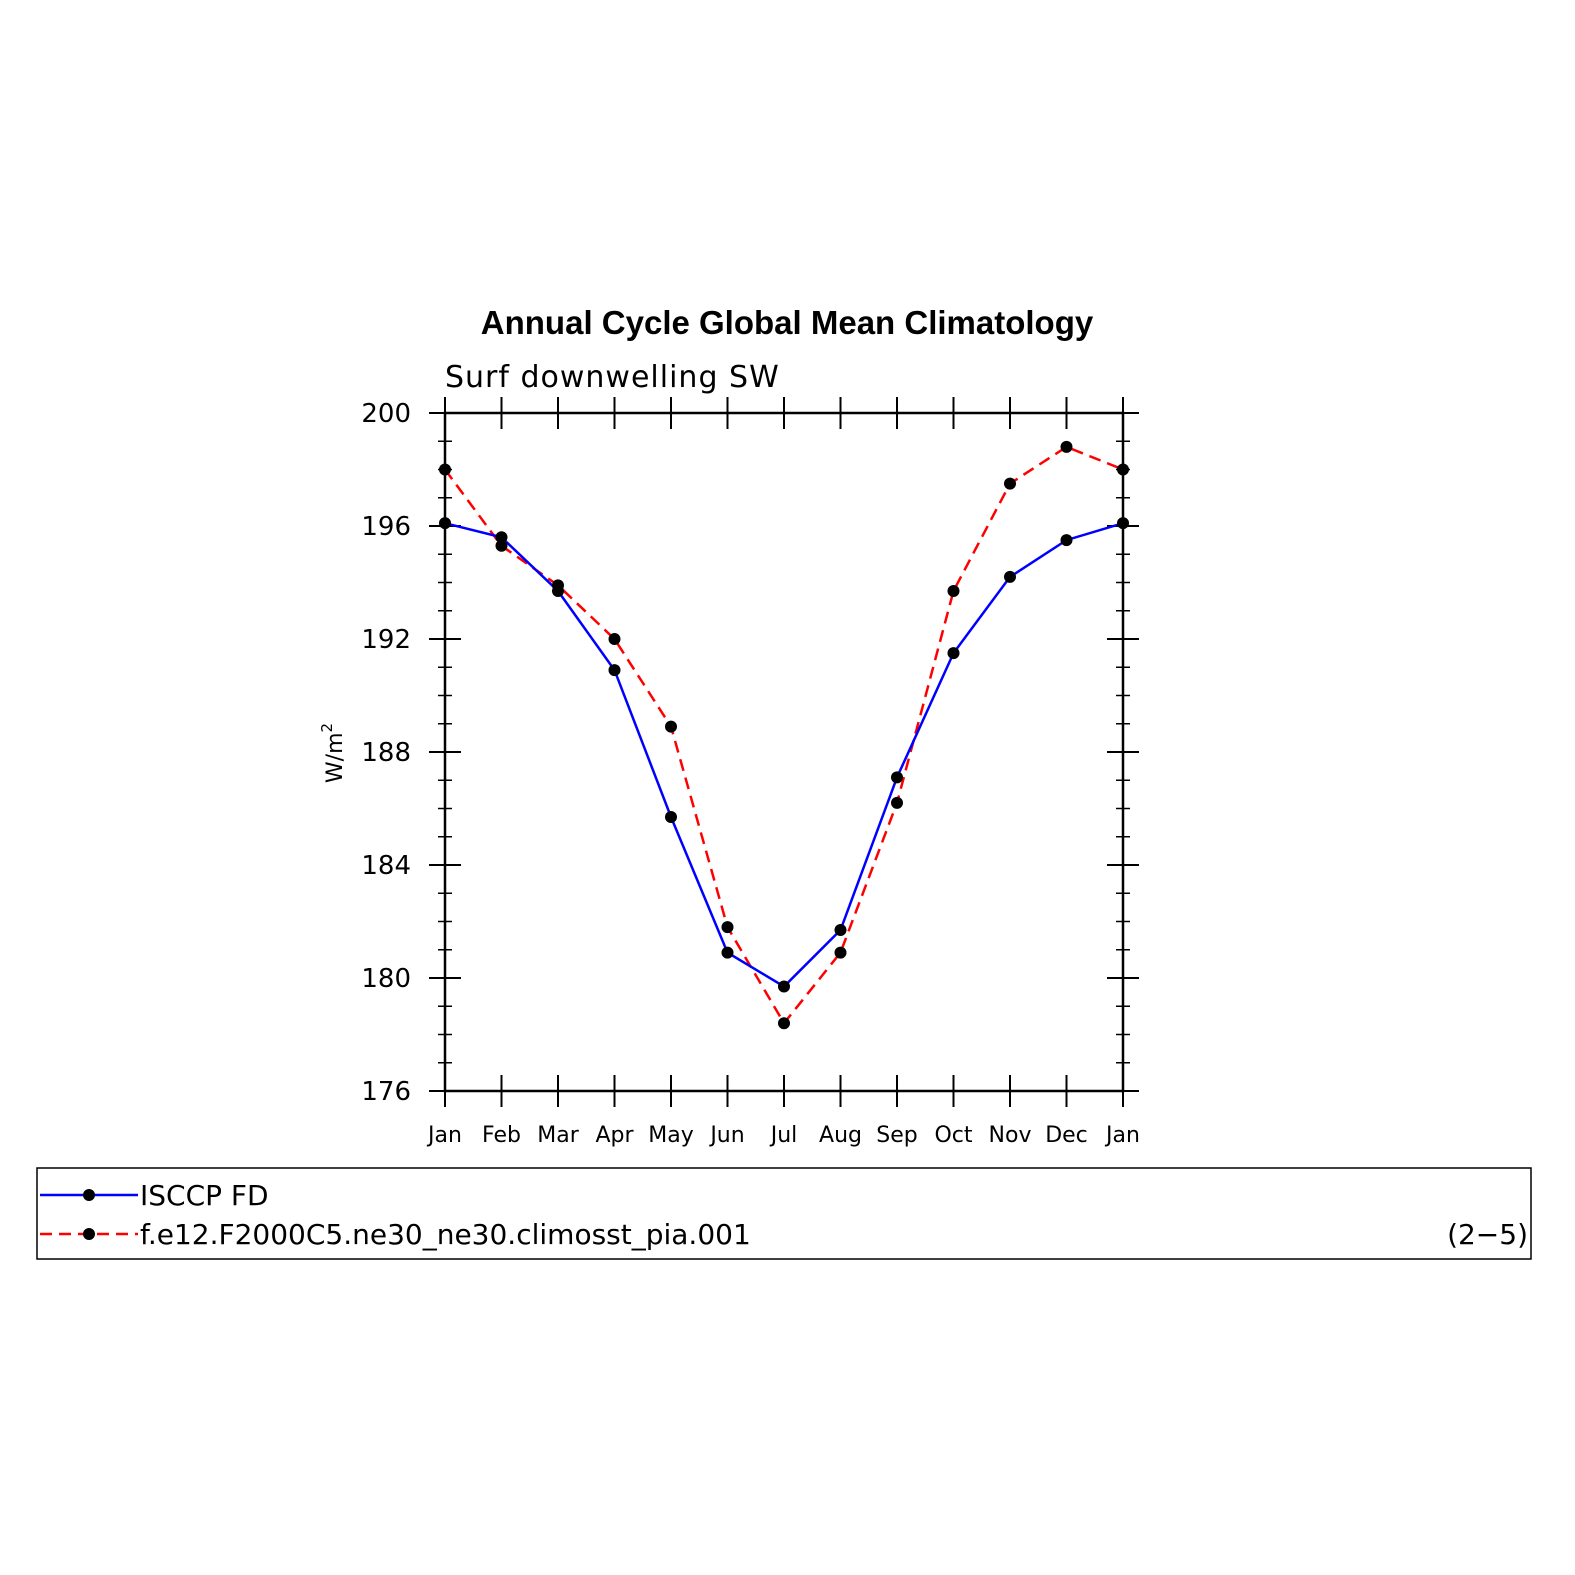 Image resolution: width=1575 pixels, height=1575 pixels. I want to click on y-axis-label-superscript: 2, so click(327, 728).